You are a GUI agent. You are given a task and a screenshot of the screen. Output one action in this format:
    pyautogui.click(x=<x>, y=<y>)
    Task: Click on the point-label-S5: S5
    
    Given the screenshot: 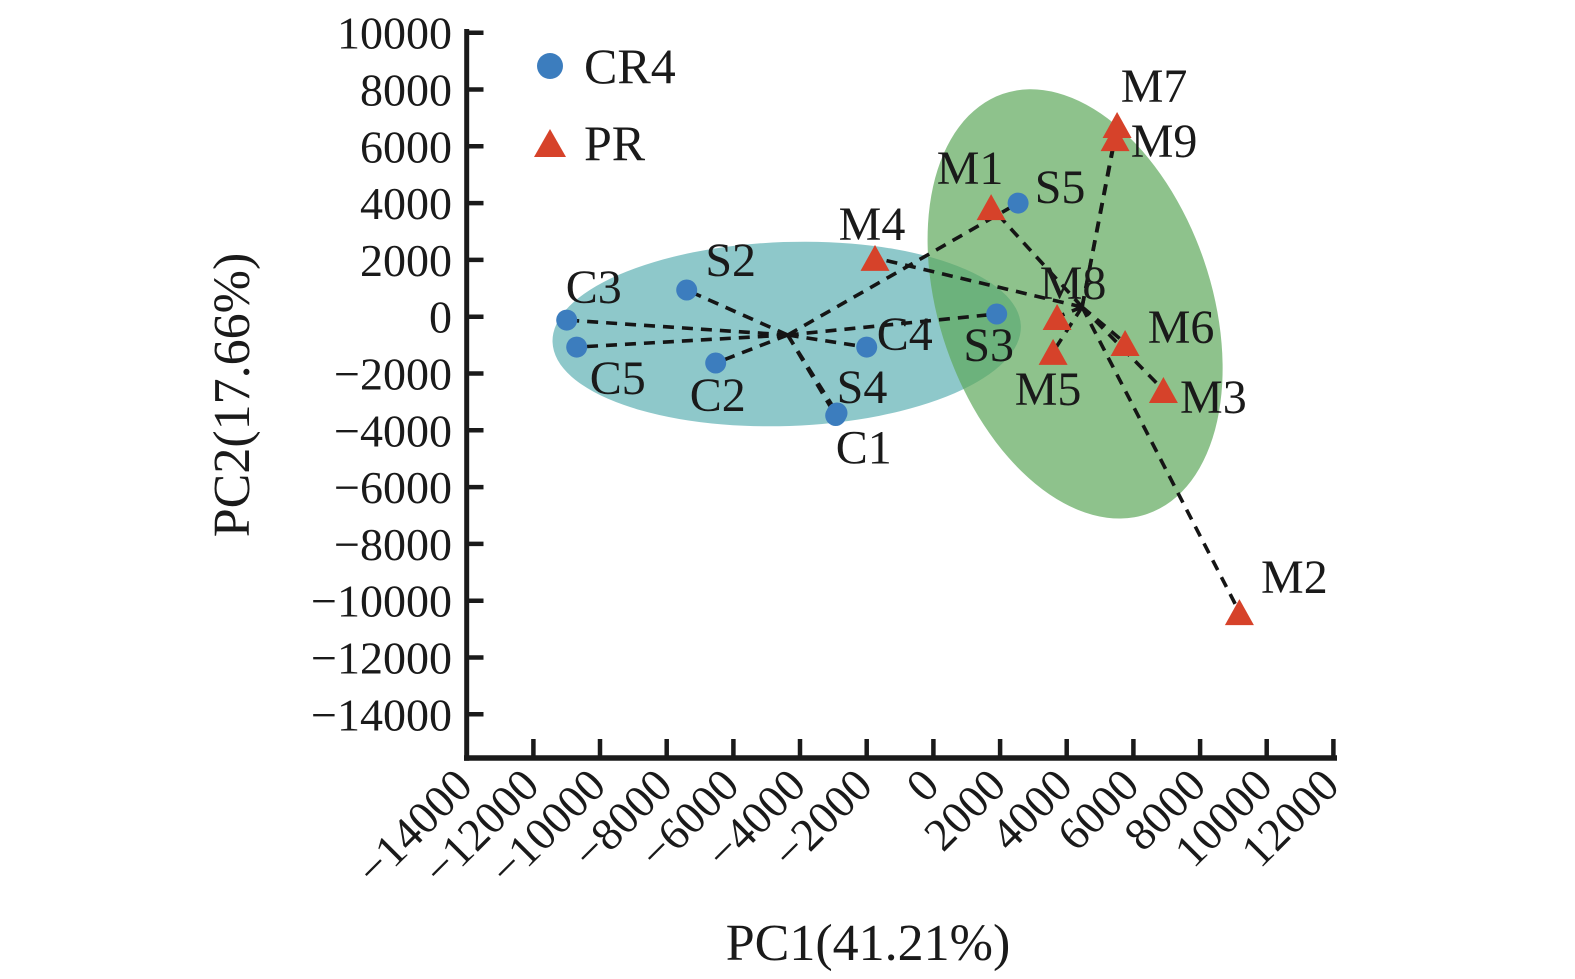 What is the action you would take?
    pyautogui.click(x=1060, y=187)
    